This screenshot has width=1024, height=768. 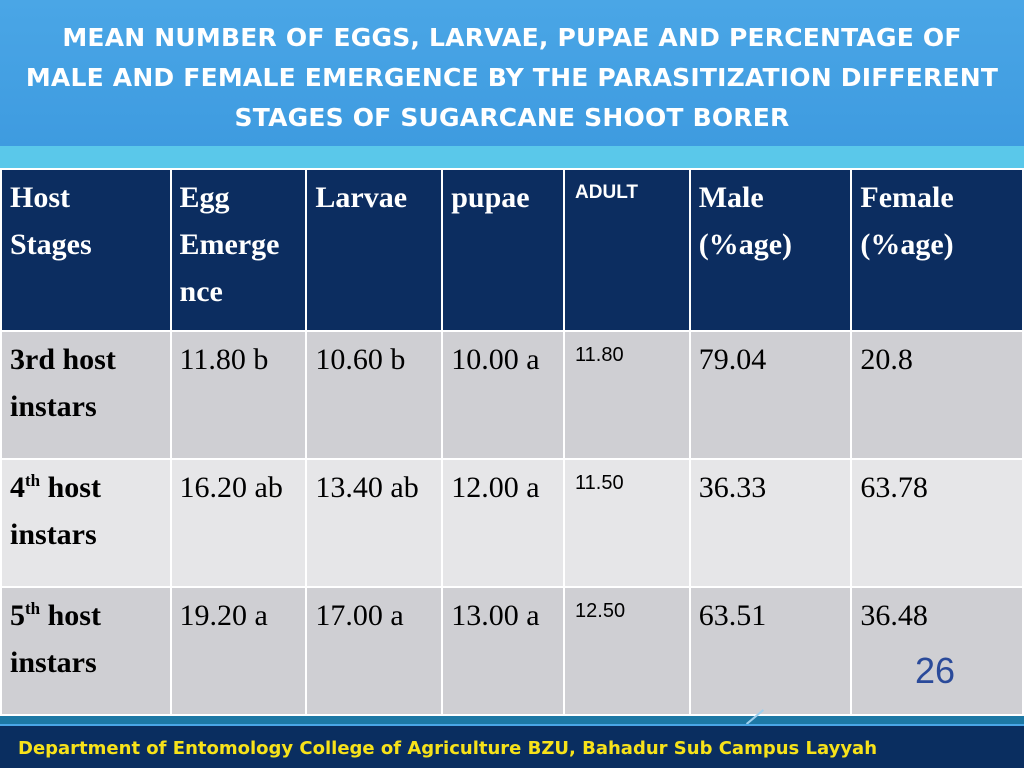 What do you see at coordinates (503, 651) in the screenshot?
I see `pupae-cell: 13.00 a` at bounding box center [503, 651].